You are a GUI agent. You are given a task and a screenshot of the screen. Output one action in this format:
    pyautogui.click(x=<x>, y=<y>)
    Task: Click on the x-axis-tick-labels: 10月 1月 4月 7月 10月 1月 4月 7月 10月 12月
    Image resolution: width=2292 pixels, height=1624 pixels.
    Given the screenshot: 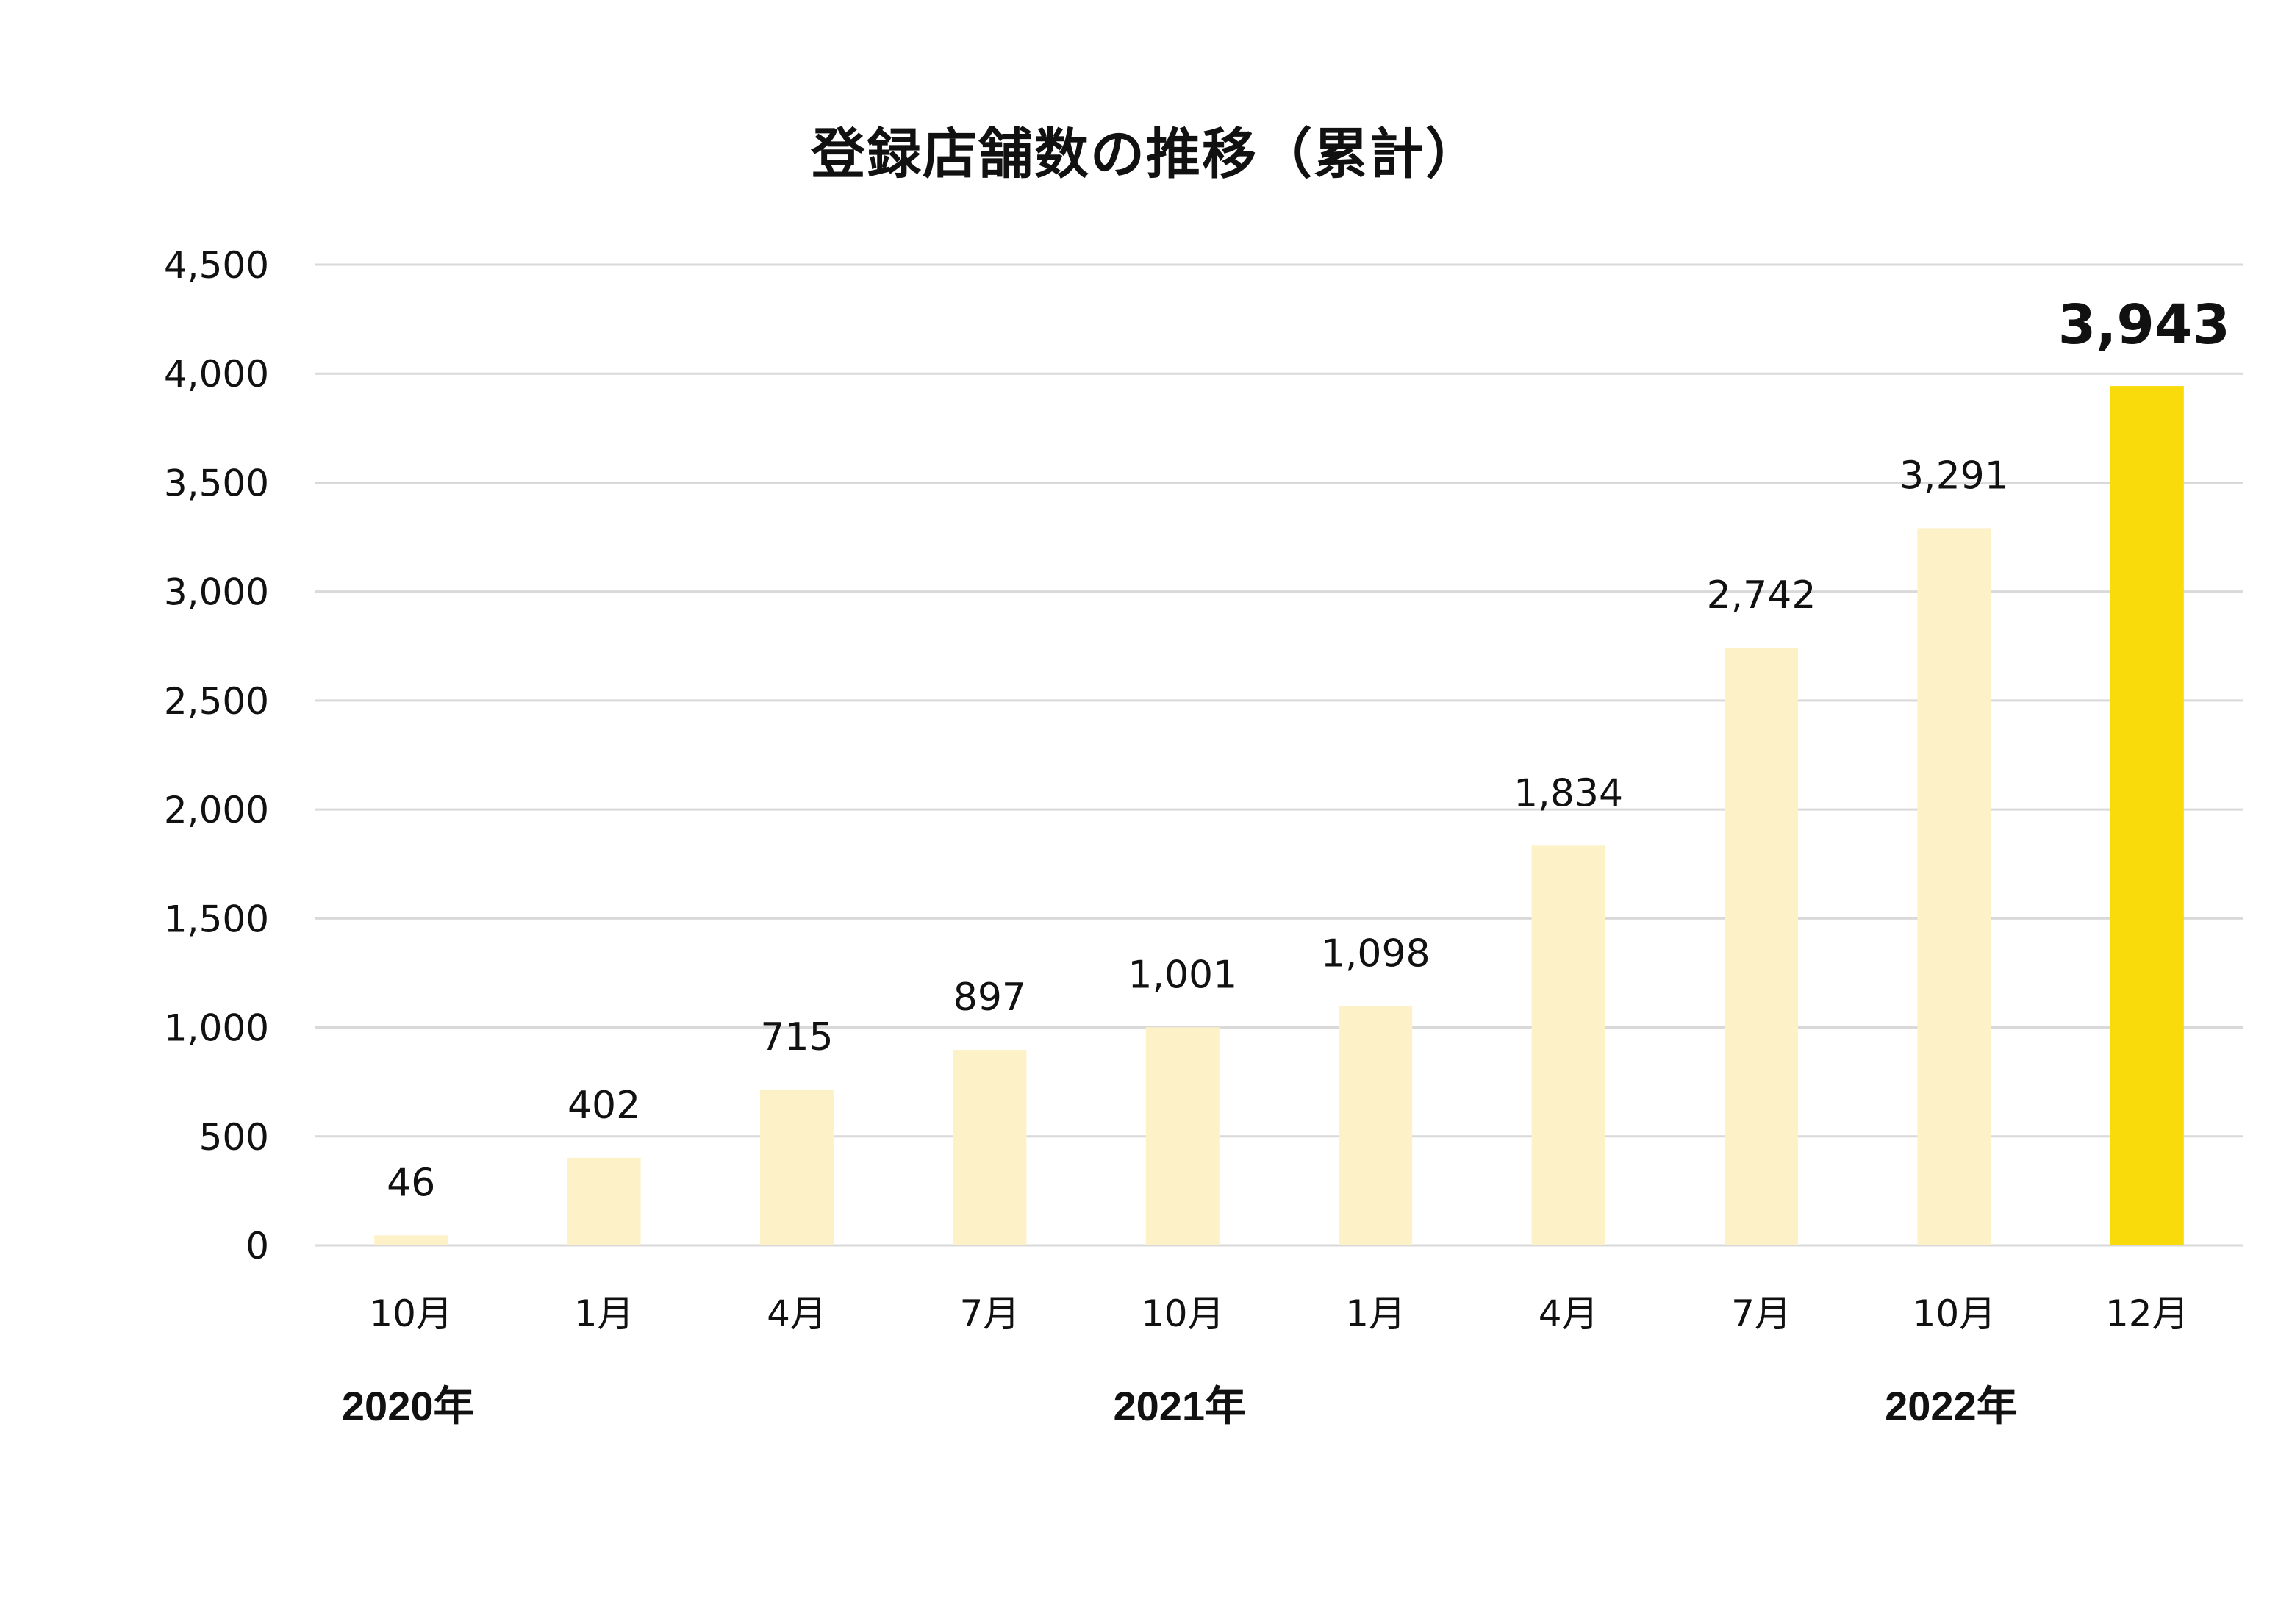 What is the action you would take?
    pyautogui.click(x=1278, y=1313)
    